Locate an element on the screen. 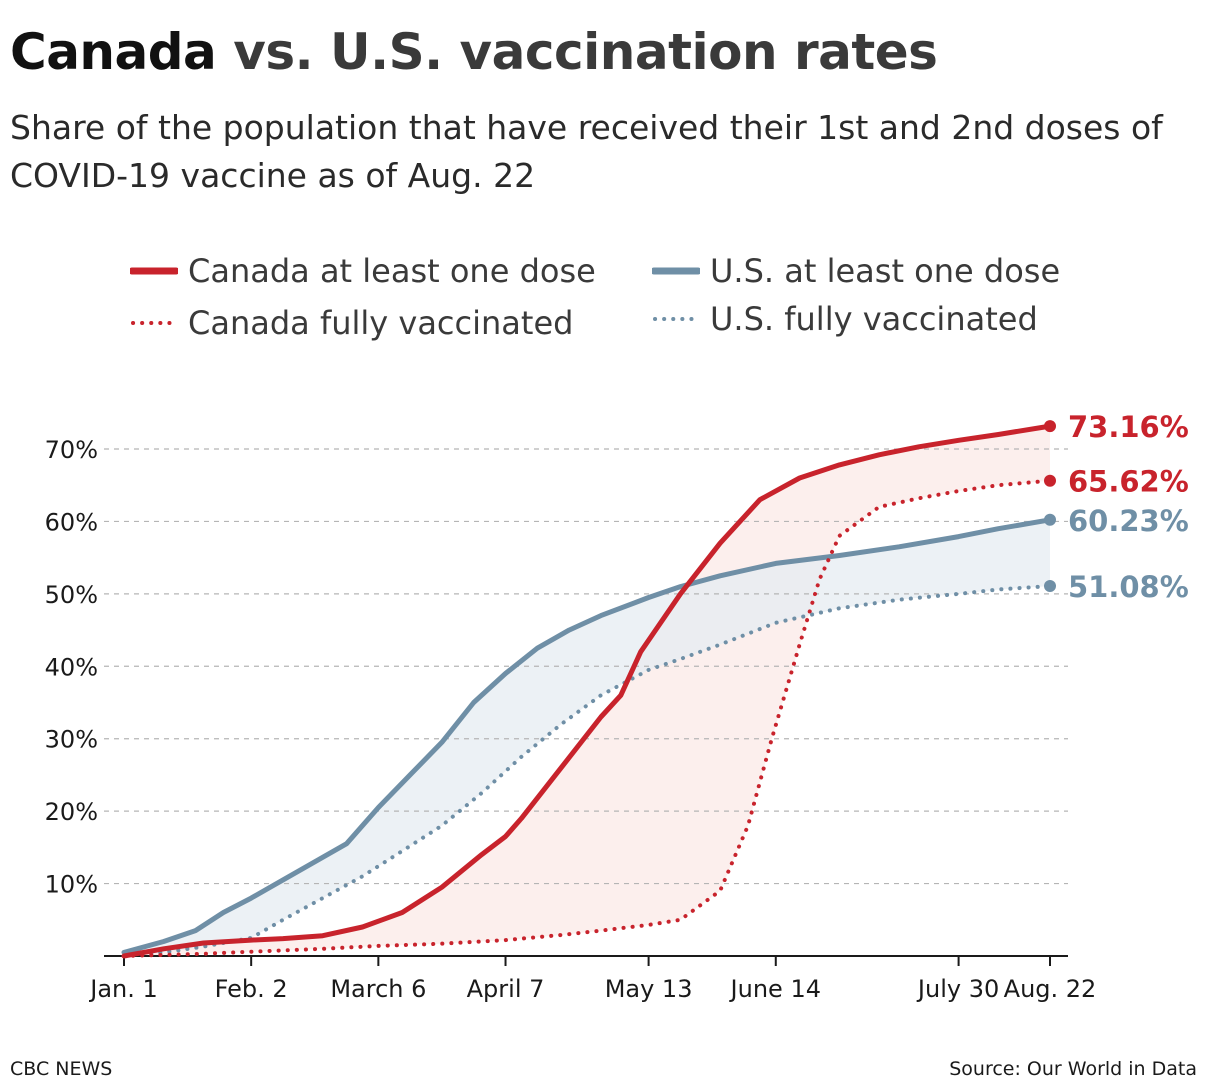 The width and height of the screenshot is (1212, 1091). x-tick-label: Feb. 2 is located at coordinates (251, 989).